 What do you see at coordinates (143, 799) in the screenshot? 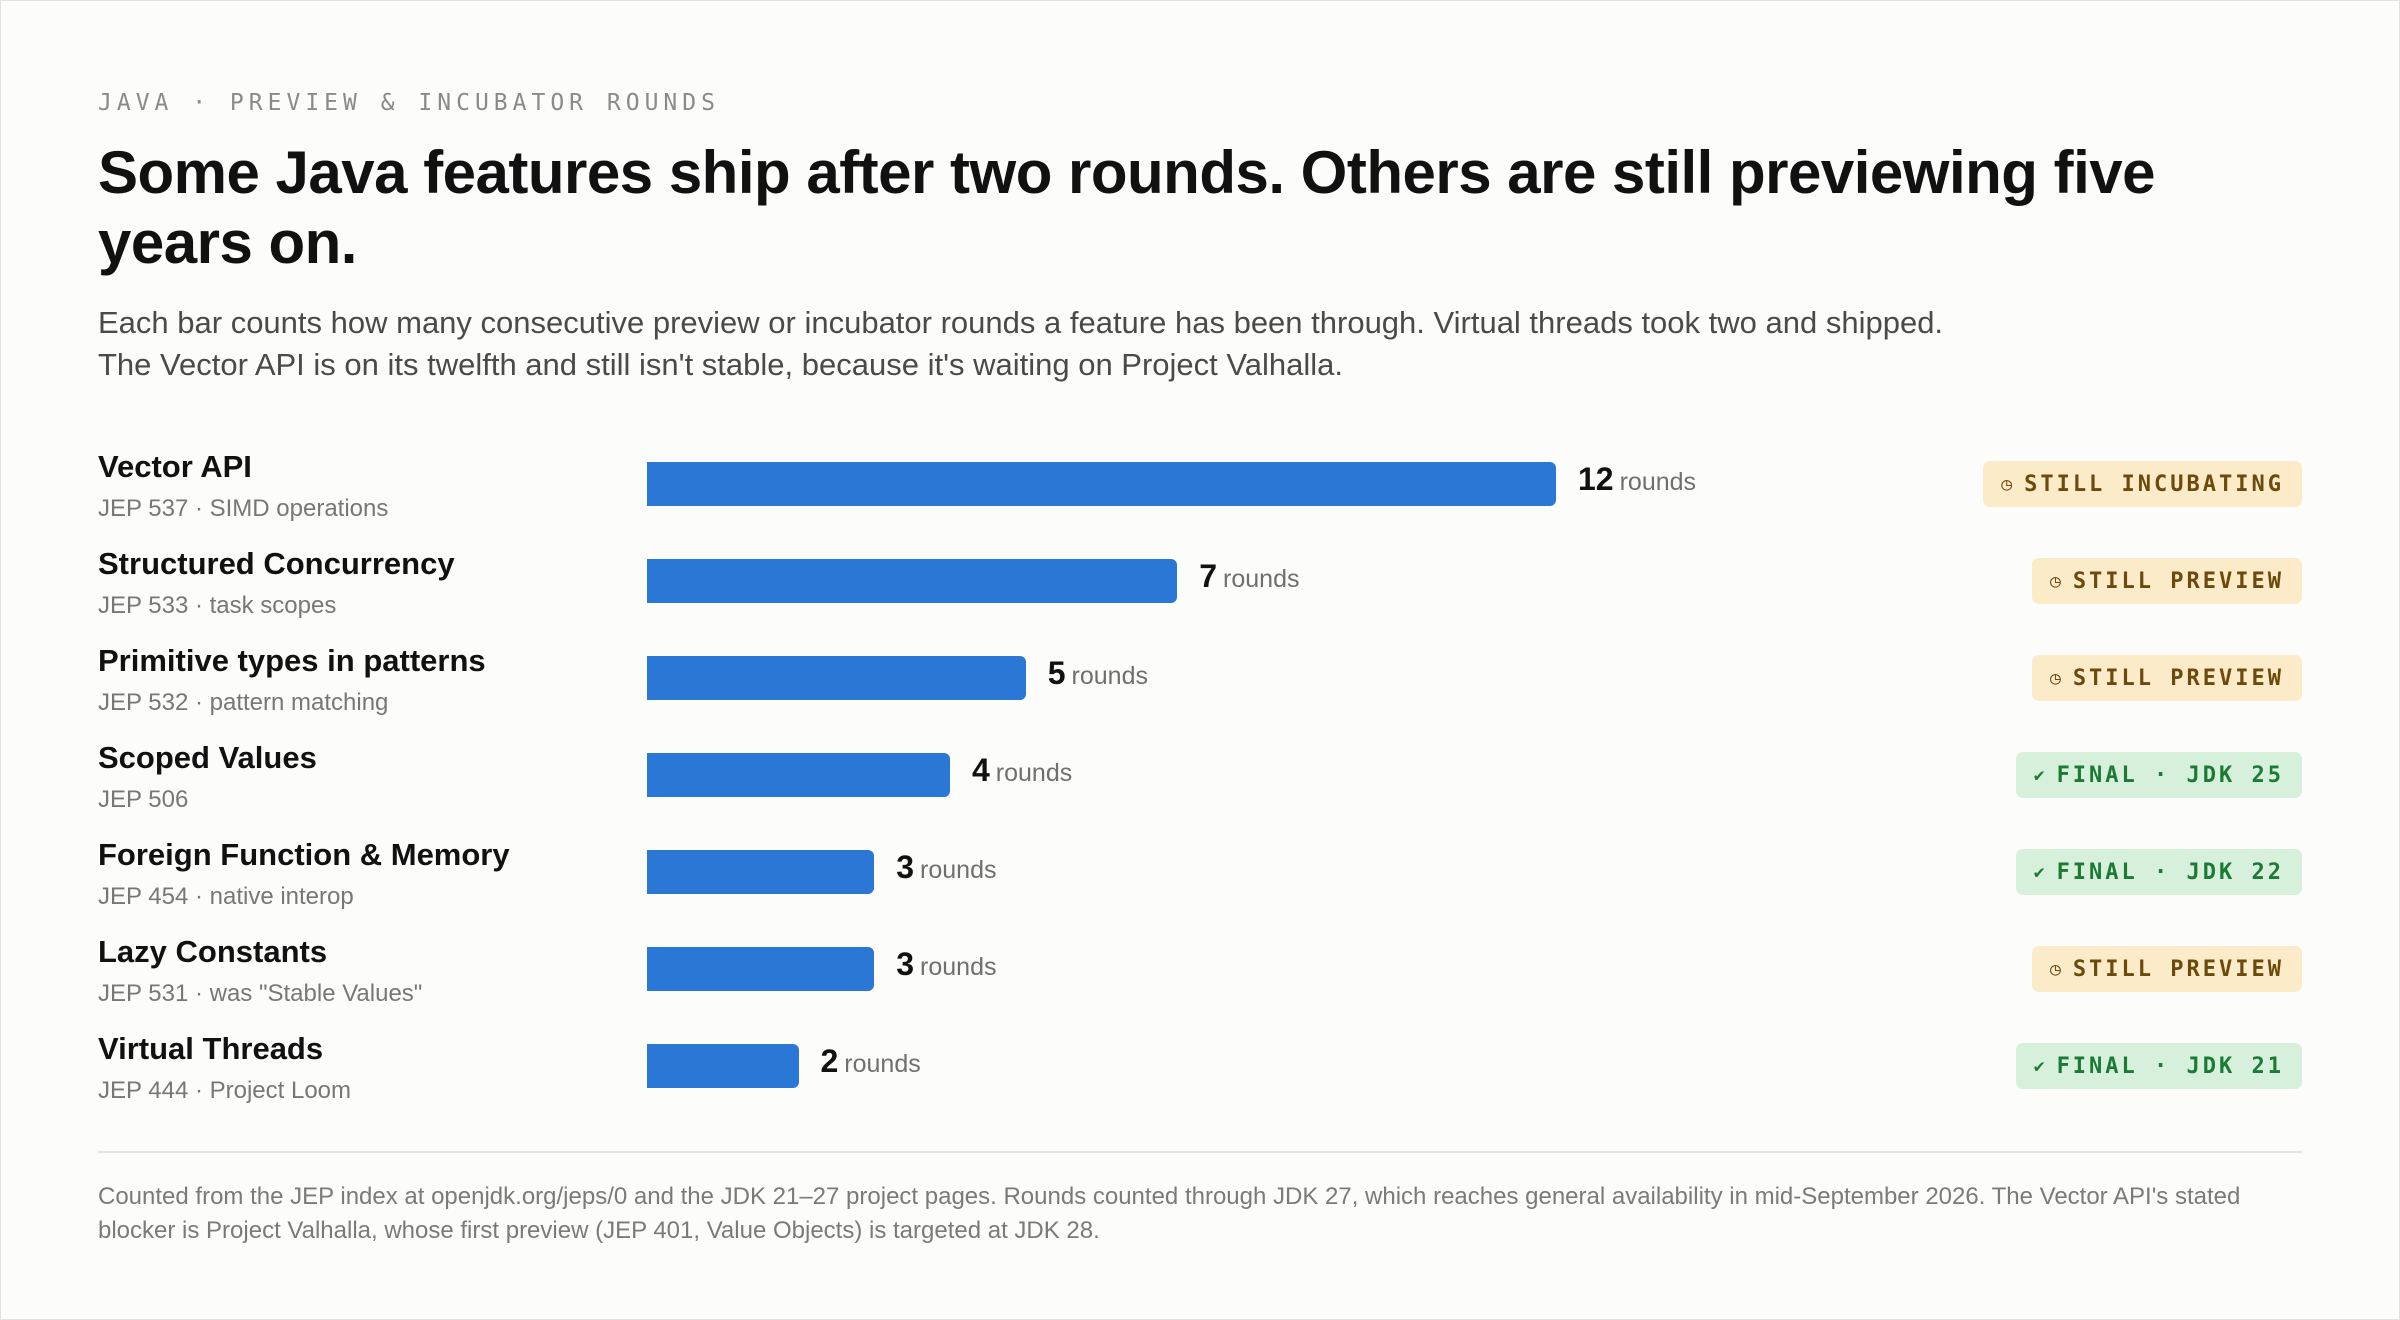
I see `row-sublabel: JEP 506` at bounding box center [143, 799].